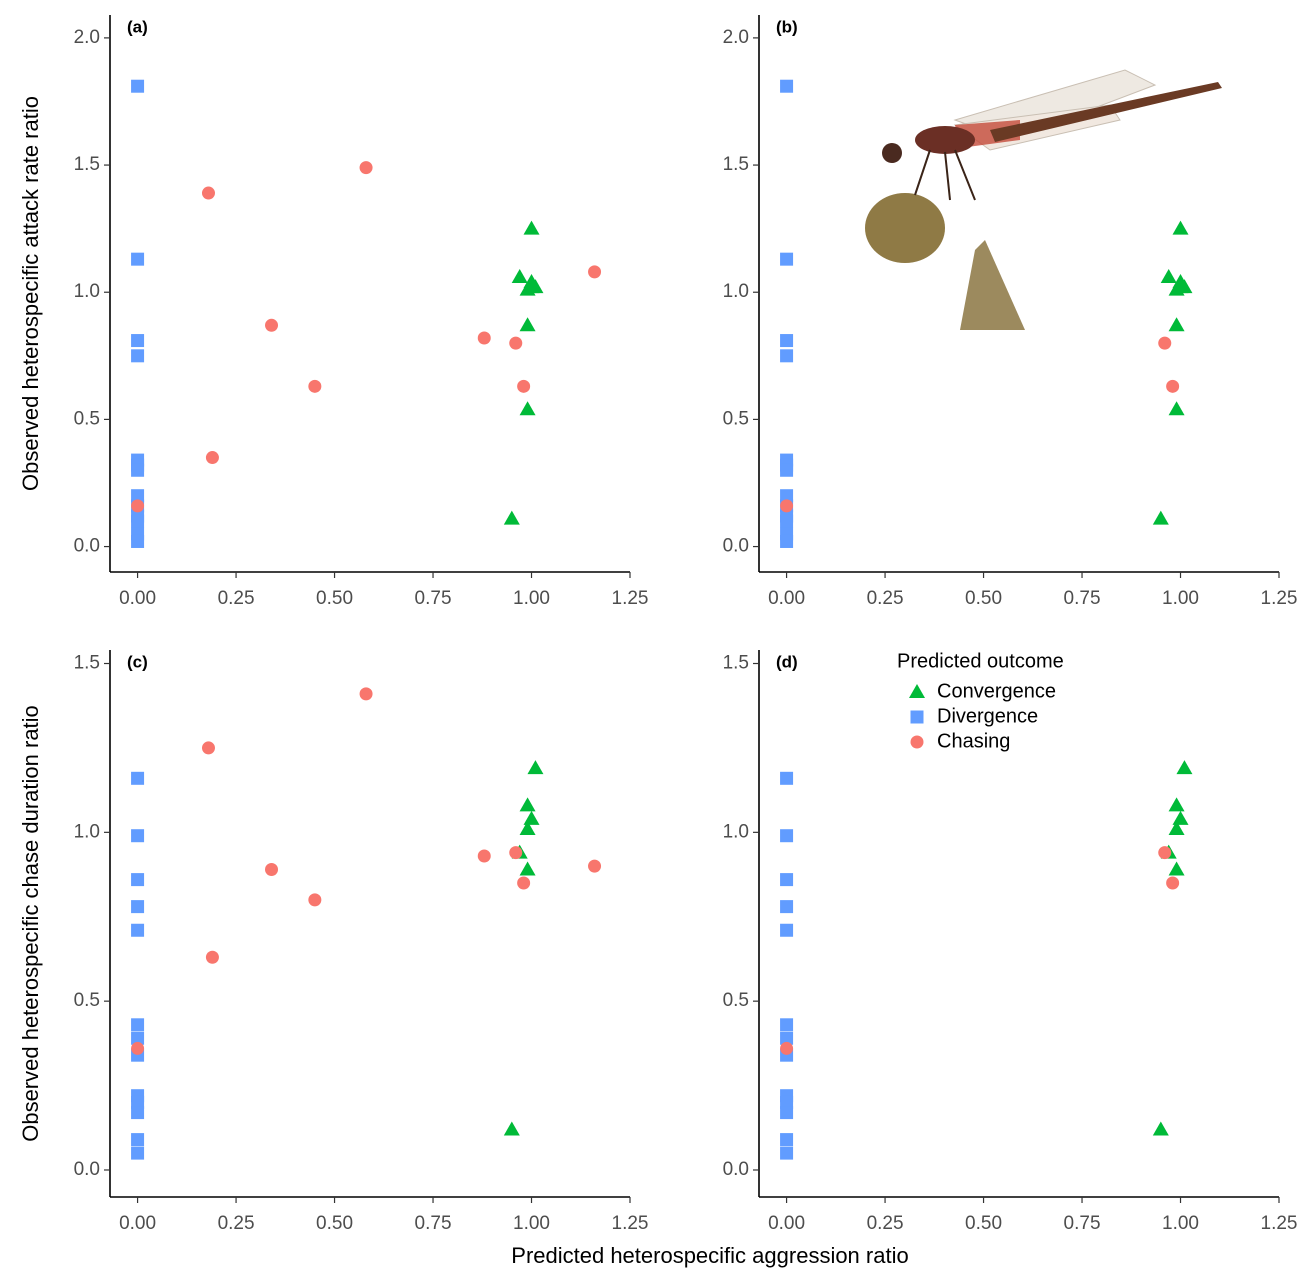 This screenshot has width=1305, height=1277. I want to click on dragonfly-illustration, so click(1043, 199).